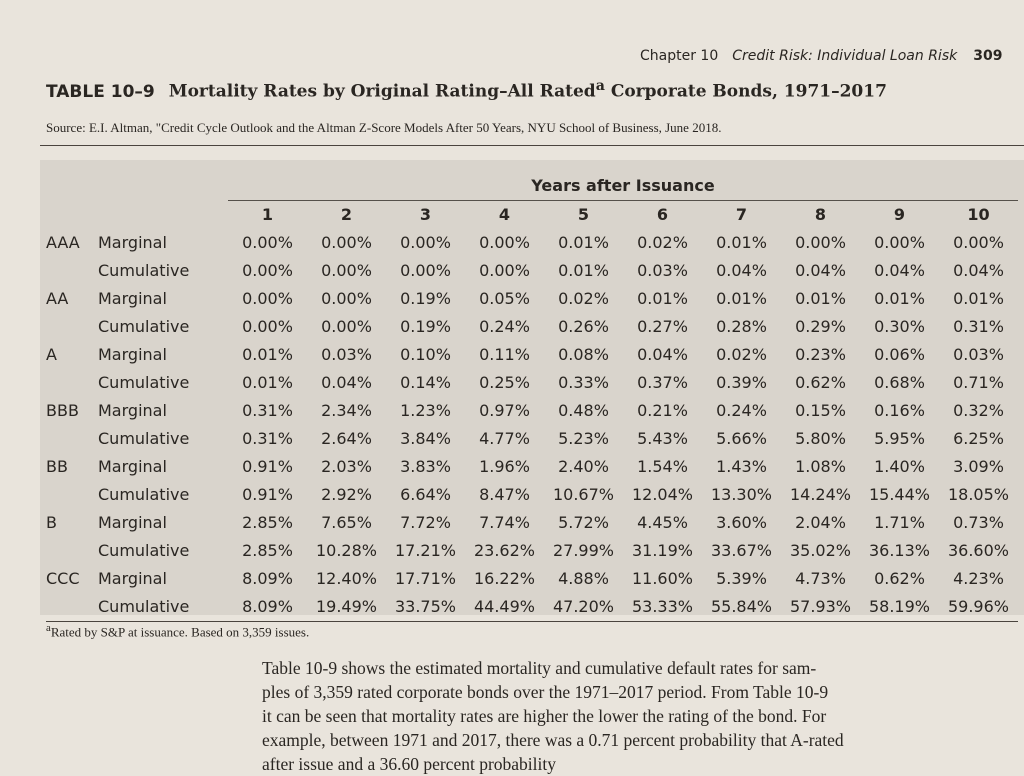 The image size is (1024, 776). What do you see at coordinates (583, 438) in the screenshot?
I see `table-cell: 5.23%` at bounding box center [583, 438].